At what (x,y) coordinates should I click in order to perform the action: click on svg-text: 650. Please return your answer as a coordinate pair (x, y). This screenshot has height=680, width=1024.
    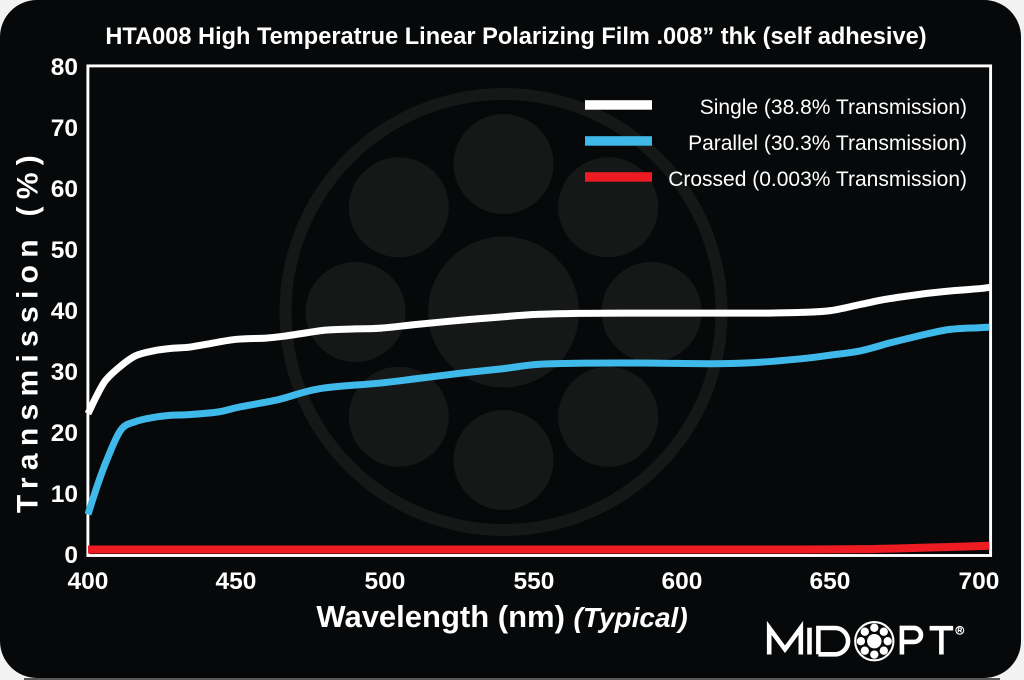
    Looking at the image, I should click on (830, 581).